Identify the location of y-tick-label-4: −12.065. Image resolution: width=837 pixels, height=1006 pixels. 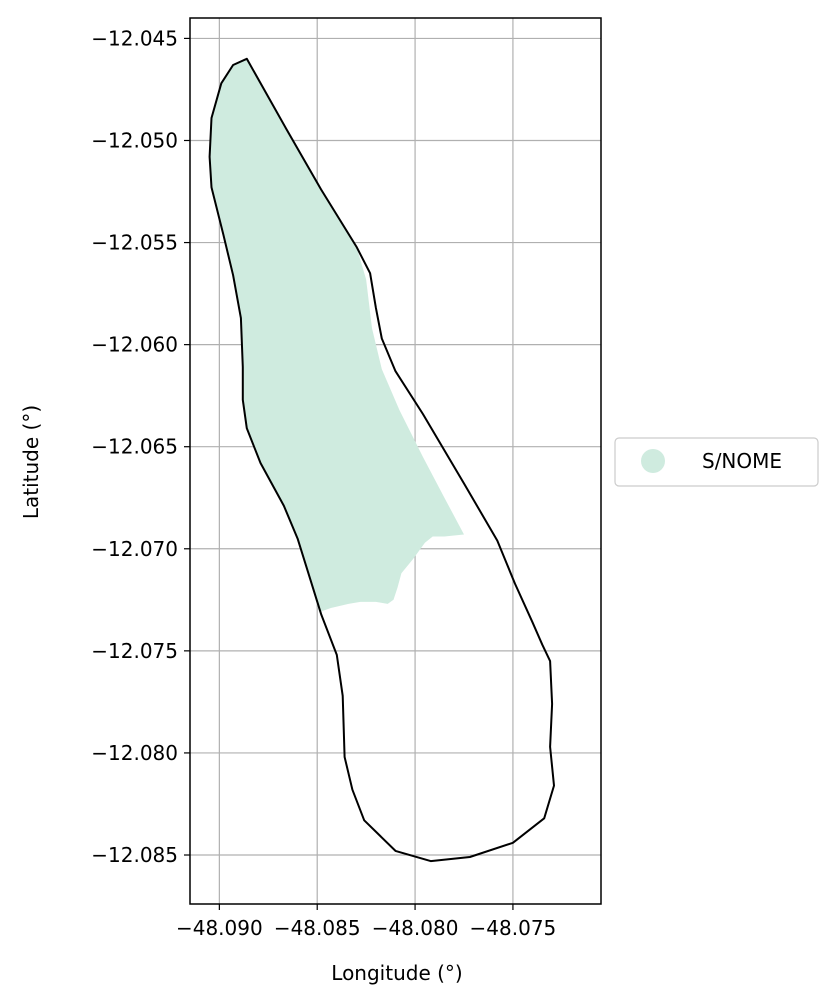
(134, 447).